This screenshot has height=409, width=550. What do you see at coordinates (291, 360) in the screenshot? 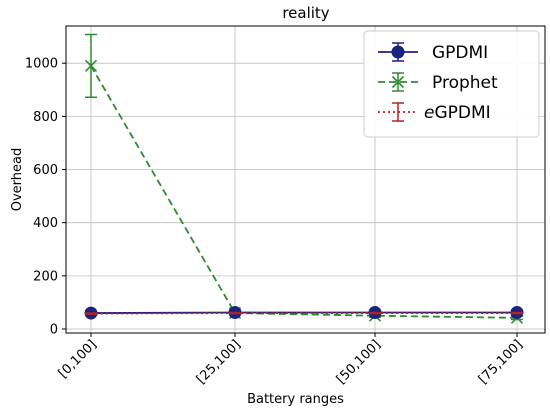
I see `x-axis: [0,100] [25,100] [50,100] [75,100]` at bounding box center [291, 360].